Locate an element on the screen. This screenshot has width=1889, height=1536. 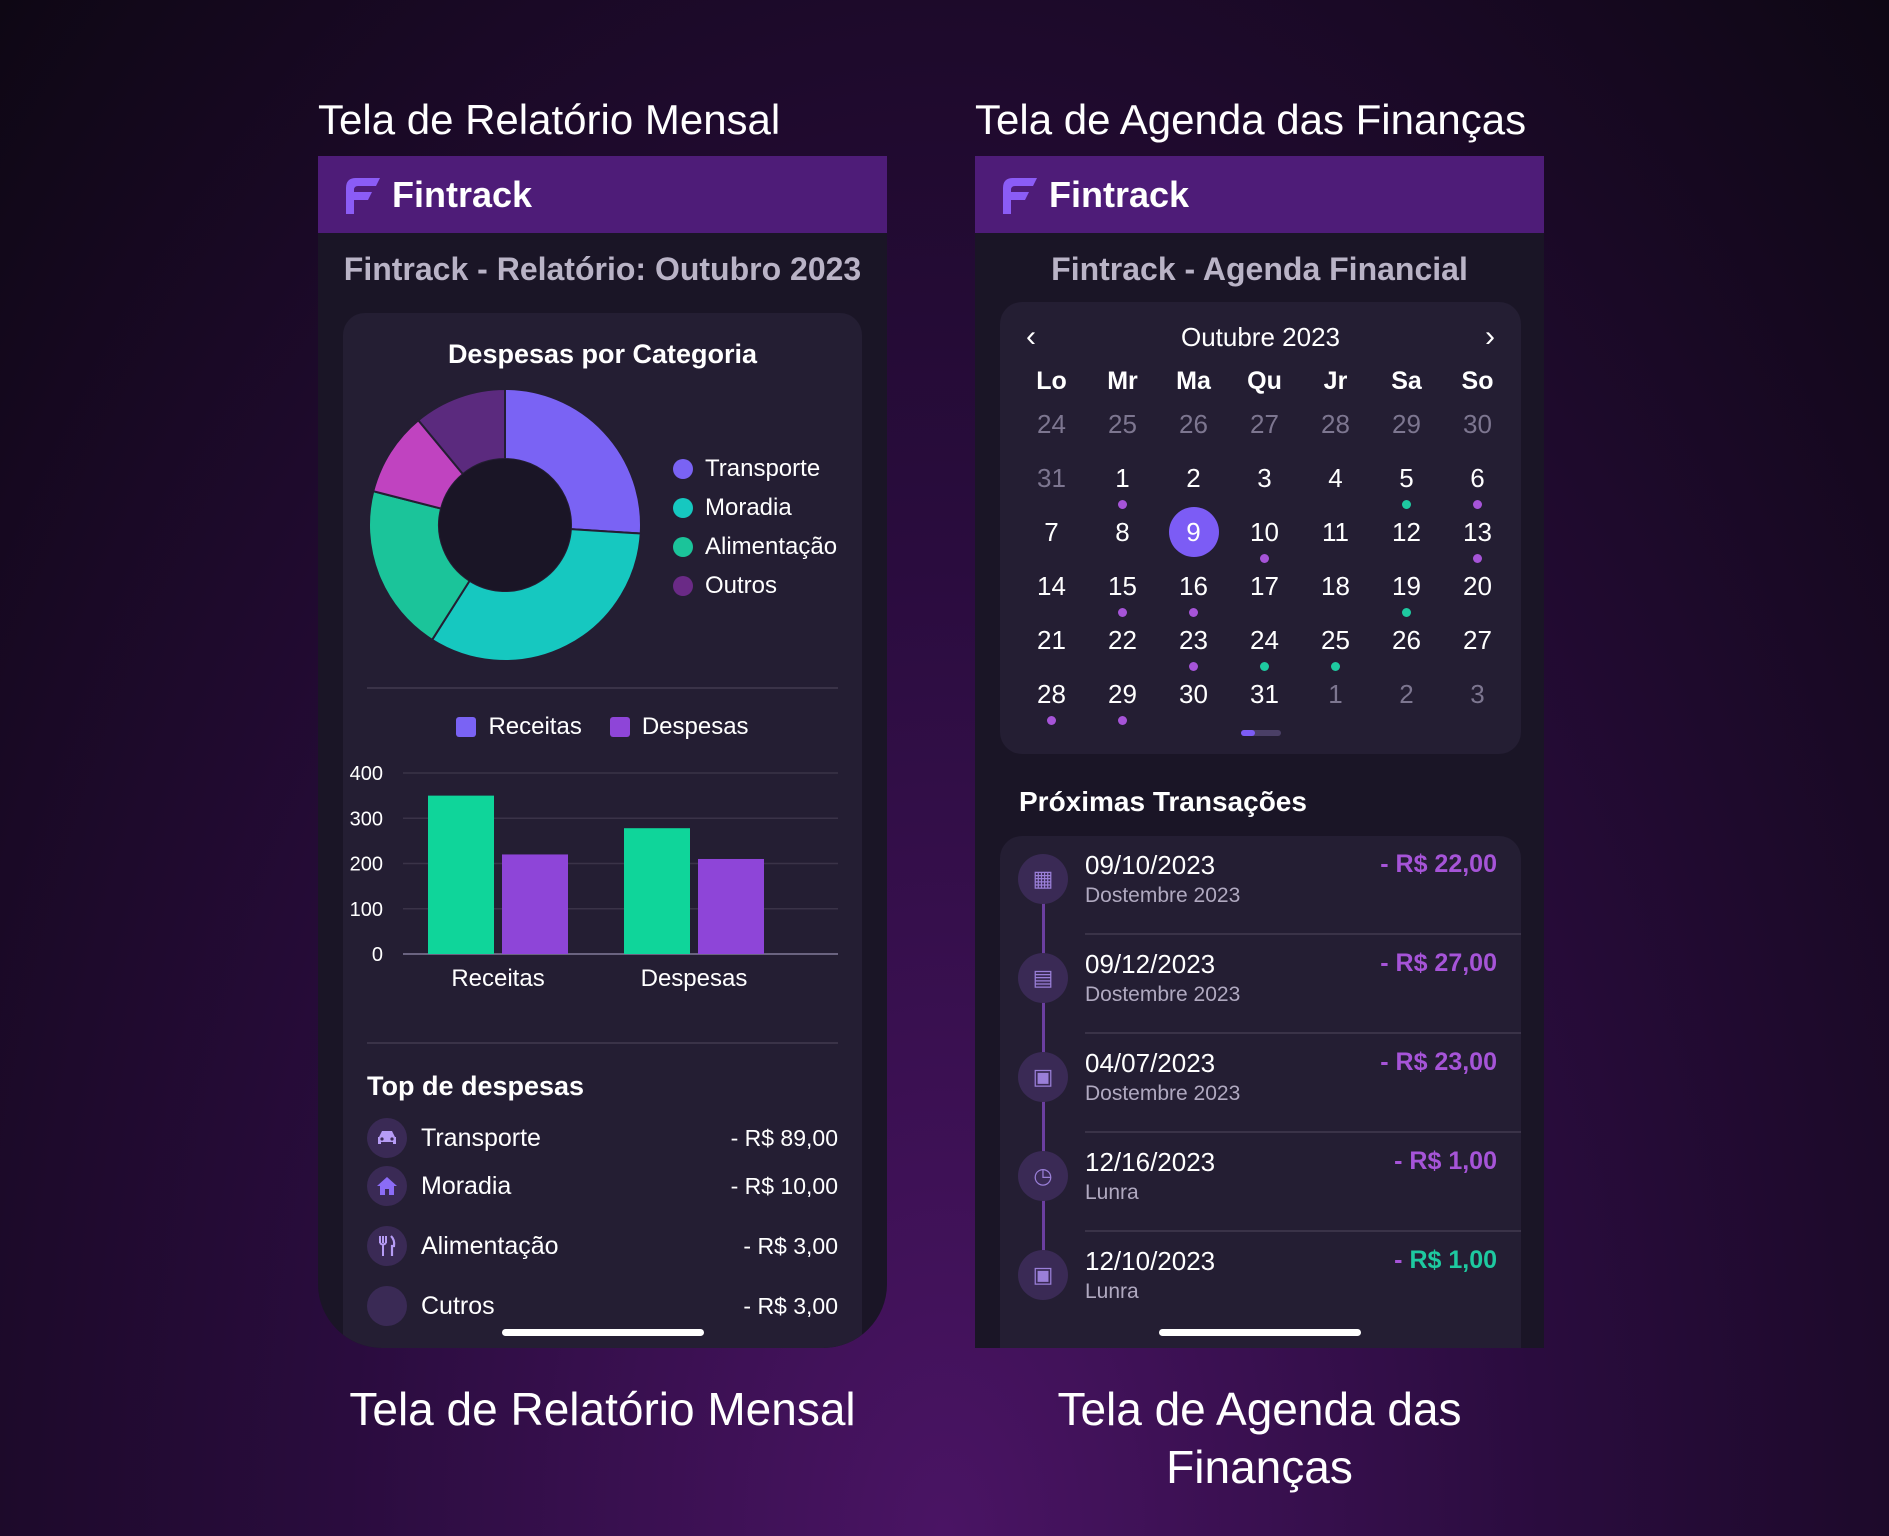
calendar-day: 13 is located at coordinates (1477, 537).